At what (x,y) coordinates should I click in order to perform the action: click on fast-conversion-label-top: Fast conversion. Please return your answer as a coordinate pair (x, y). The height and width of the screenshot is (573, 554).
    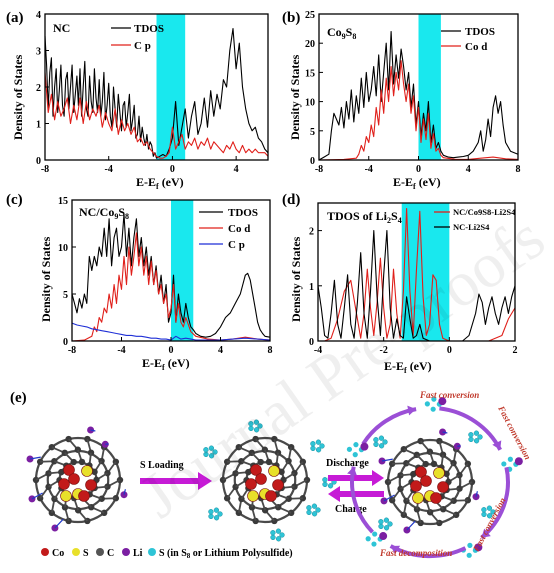
    Looking at the image, I should click on (449, 395).